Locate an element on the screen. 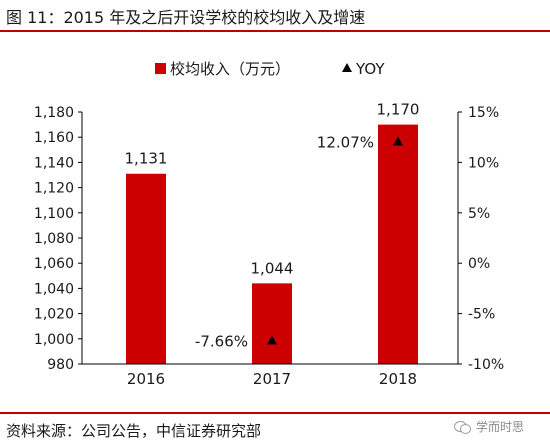 This screenshot has height=448, width=550. legend-label-yoy: YOY is located at coordinates (370, 69).